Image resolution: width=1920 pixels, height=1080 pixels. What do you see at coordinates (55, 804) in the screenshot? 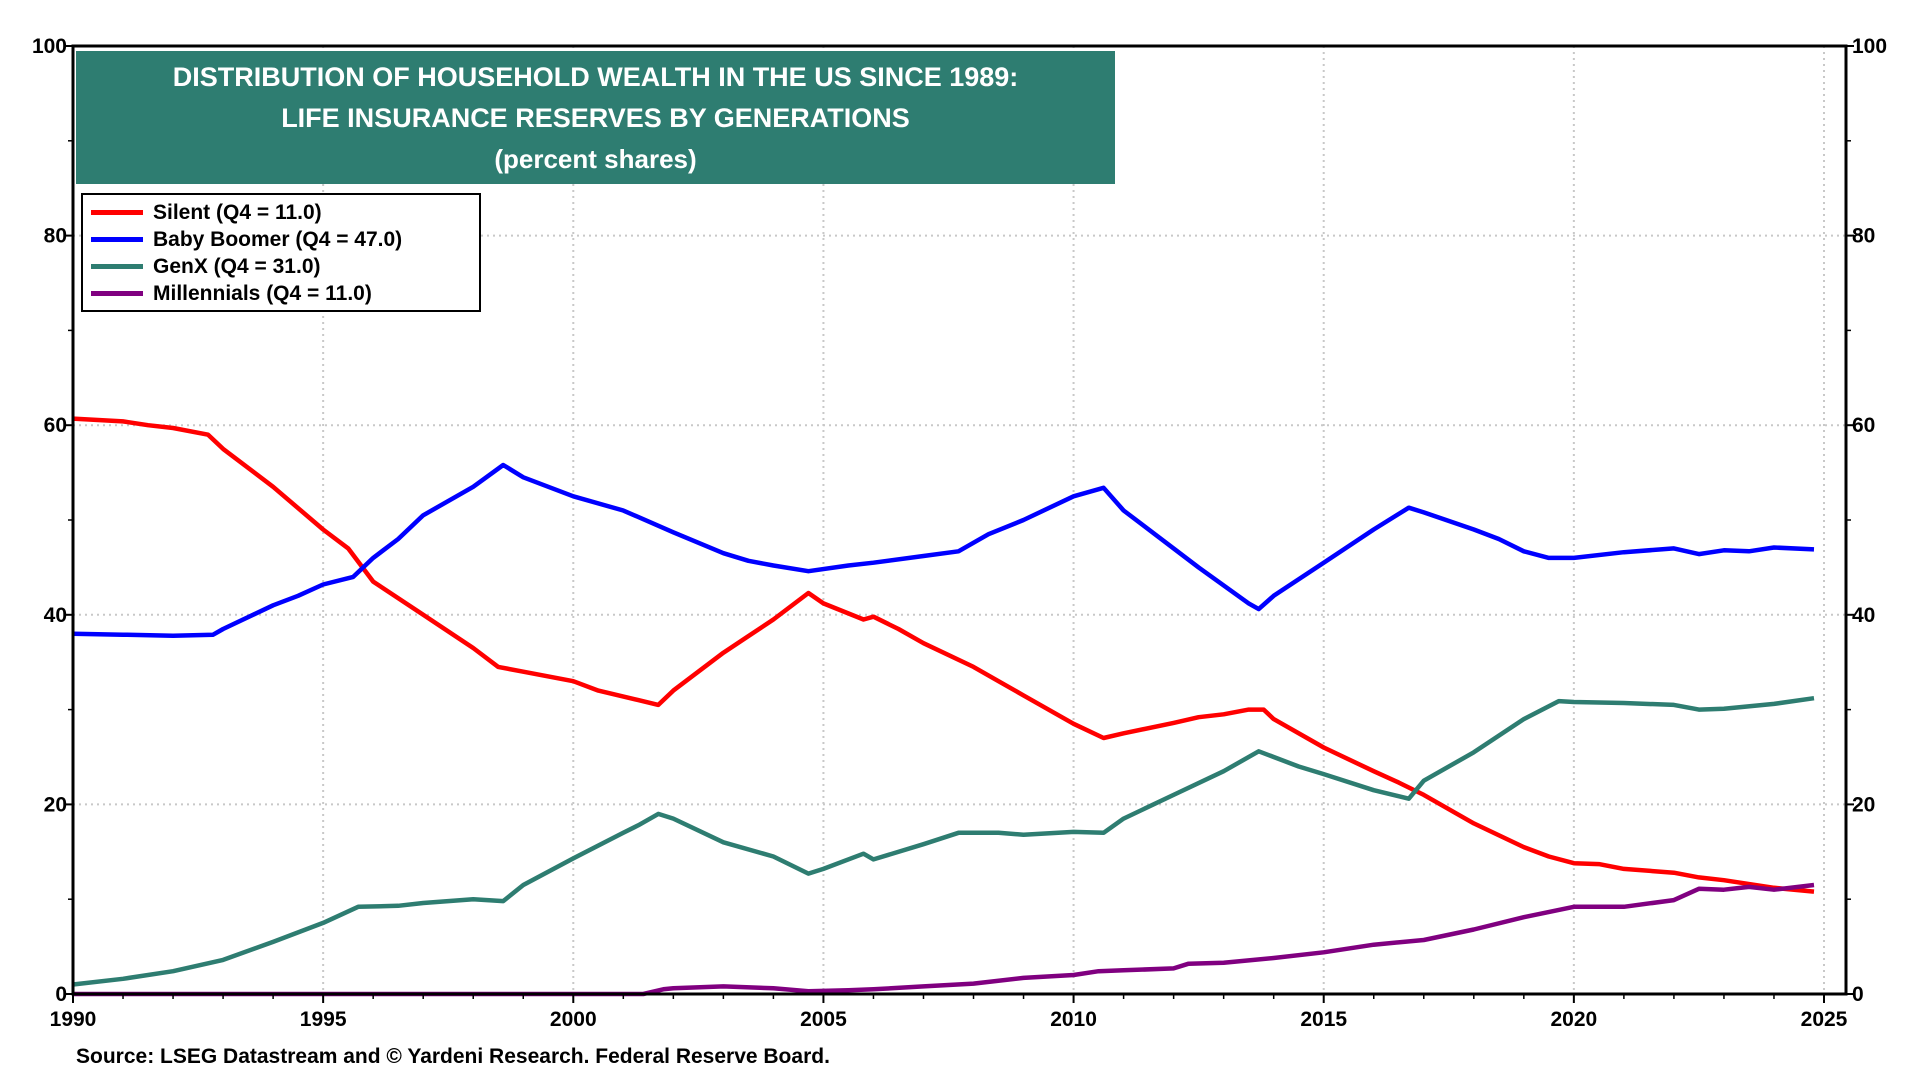
I see `y-tick-label-left: 20` at bounding box center [55, 804].